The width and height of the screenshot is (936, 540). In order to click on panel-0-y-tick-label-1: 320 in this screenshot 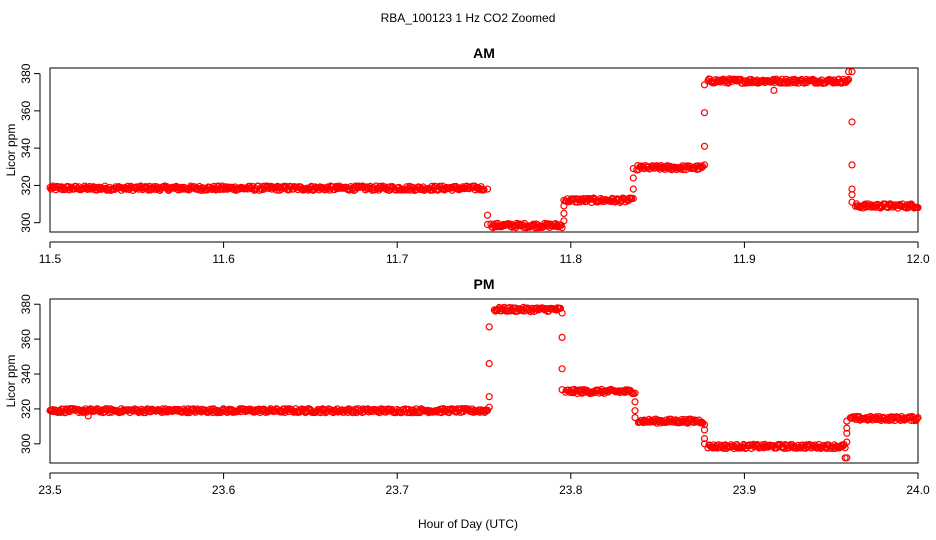, I will do `click(26, 185)`.